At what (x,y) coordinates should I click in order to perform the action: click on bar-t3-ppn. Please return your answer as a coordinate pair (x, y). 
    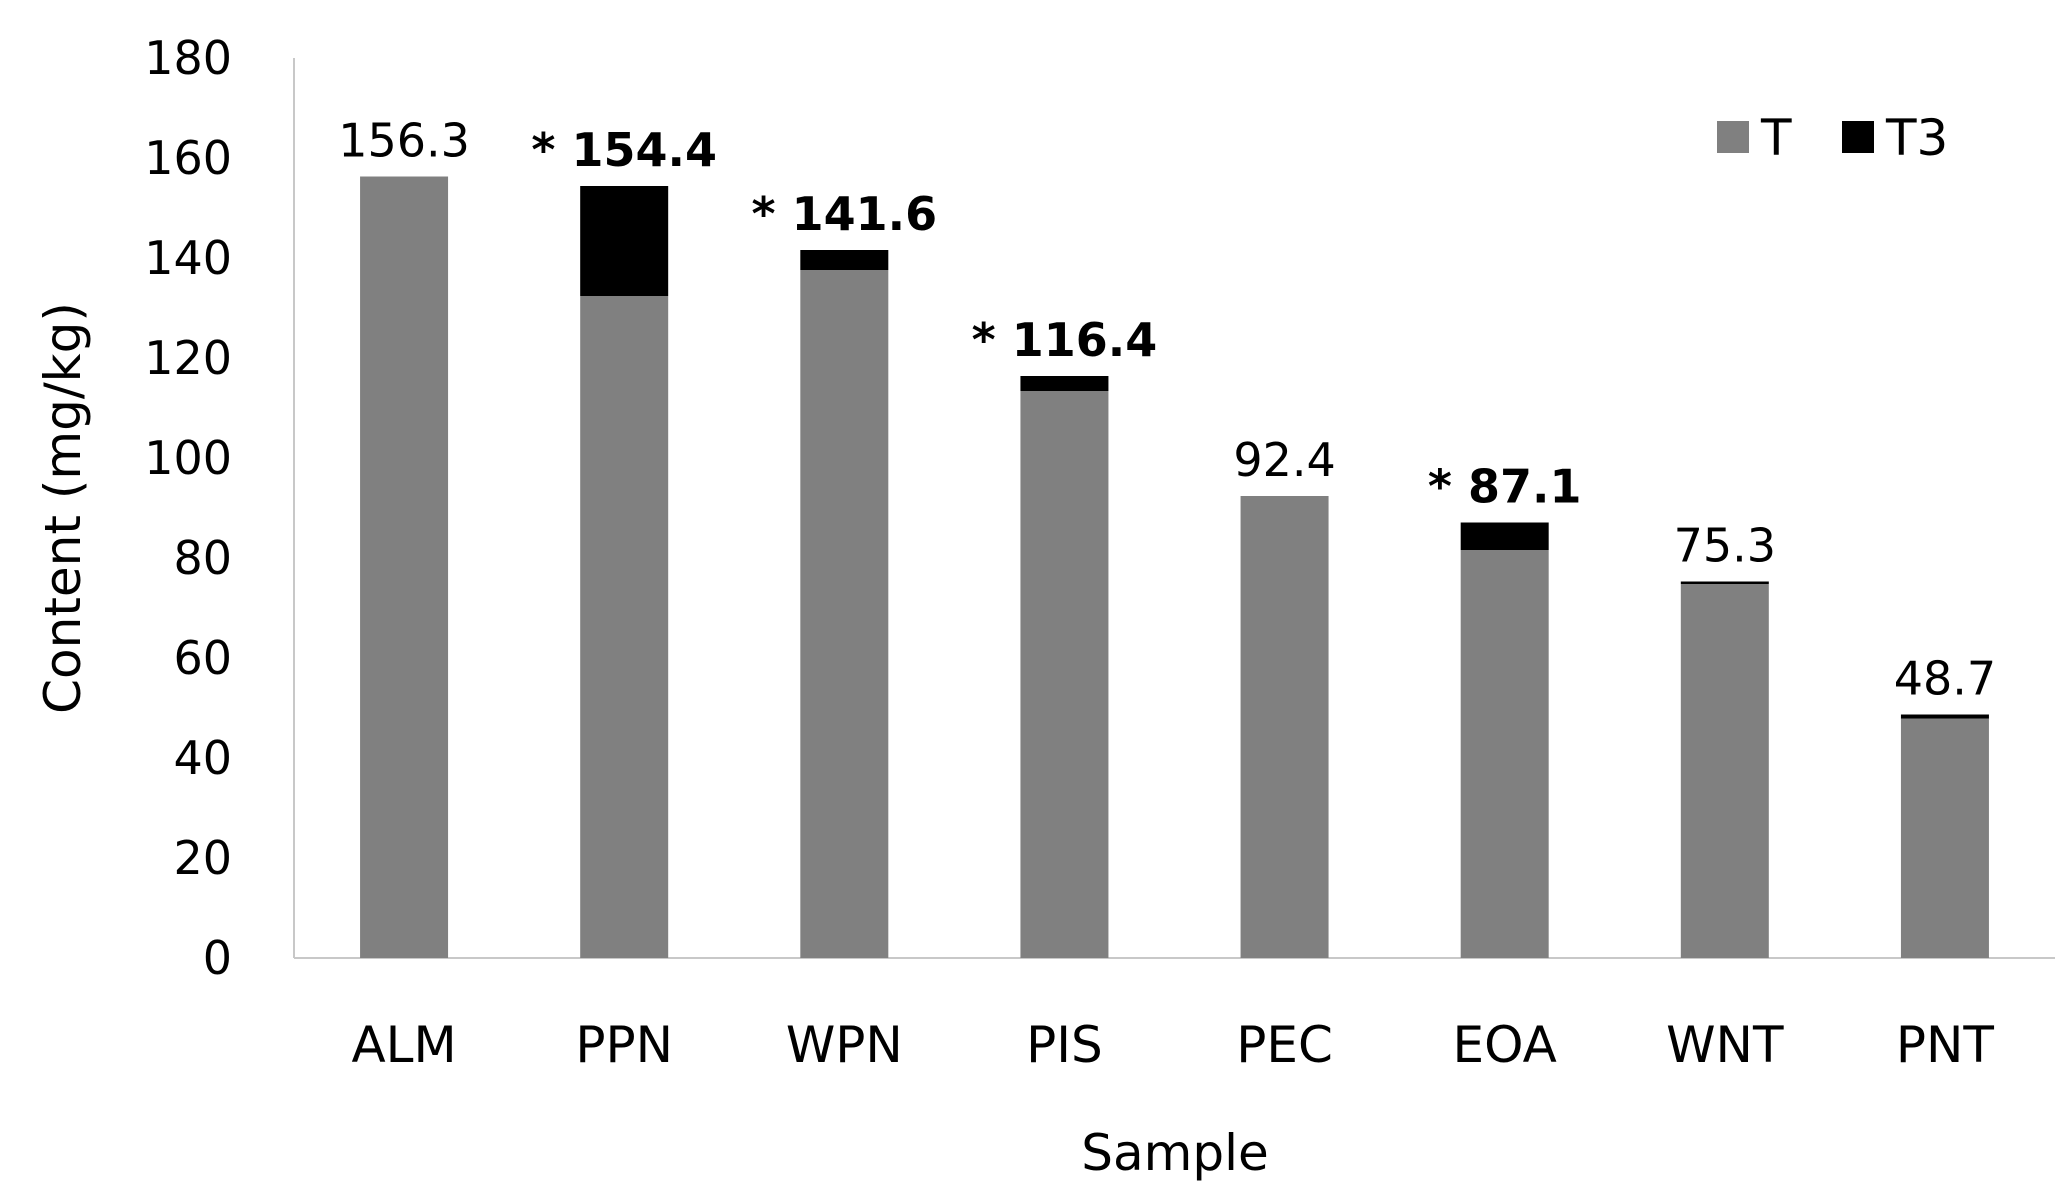
    Looking at the image, I should click on (624, 241).